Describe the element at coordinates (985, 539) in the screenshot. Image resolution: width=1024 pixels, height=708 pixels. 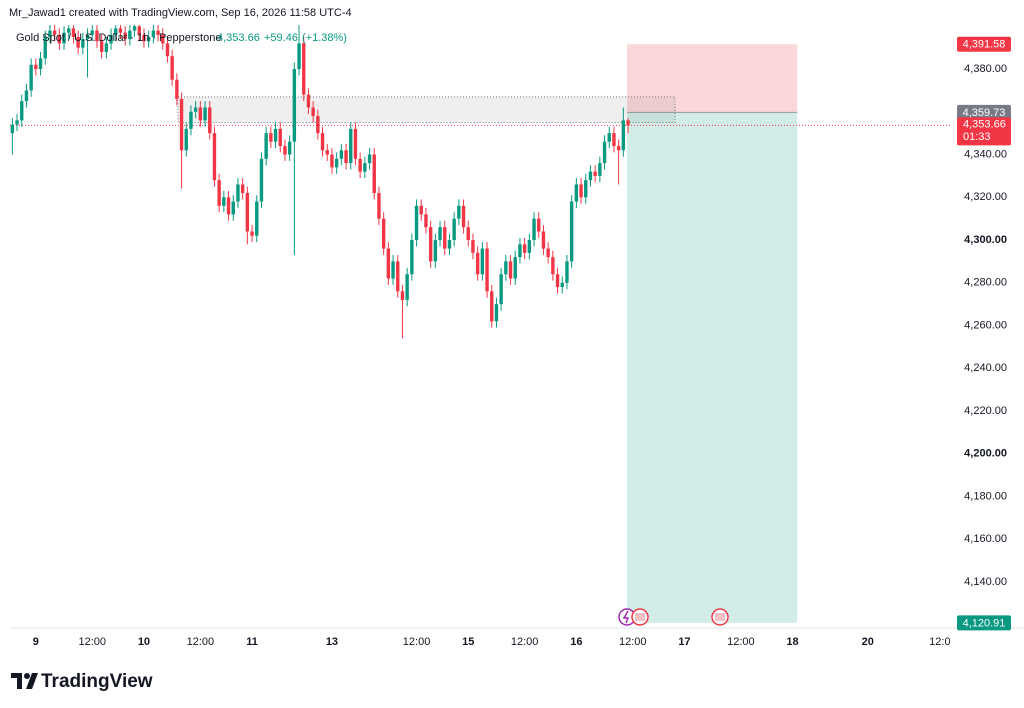
I see `y-tick-label: 4,160.00` at that location.